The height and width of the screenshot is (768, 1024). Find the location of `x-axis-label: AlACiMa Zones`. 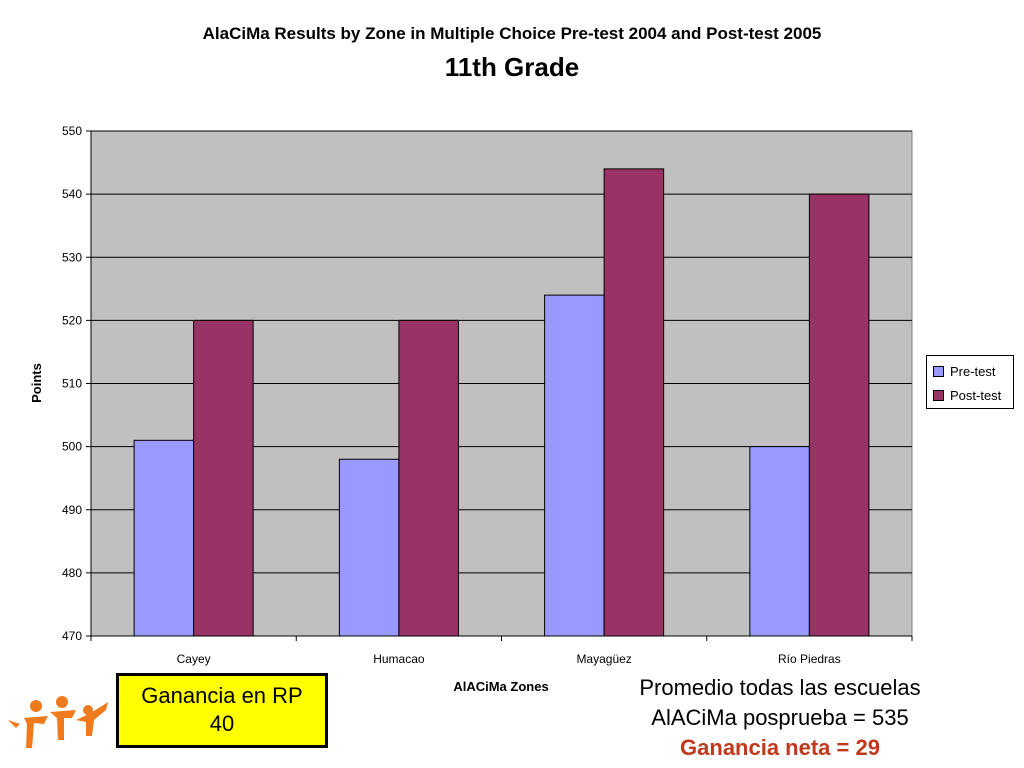

x-axis-label: AlACiMa Zones is located at coordinates (500, 686).